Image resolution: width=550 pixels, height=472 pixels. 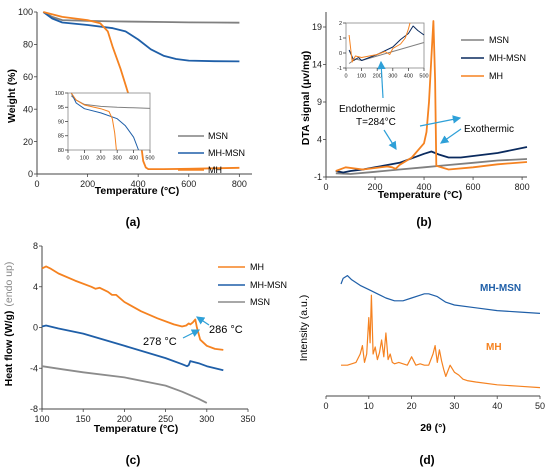 I want to click on panel-b-legend: MSN MH-MSN MH, so click(x=493, y=58).